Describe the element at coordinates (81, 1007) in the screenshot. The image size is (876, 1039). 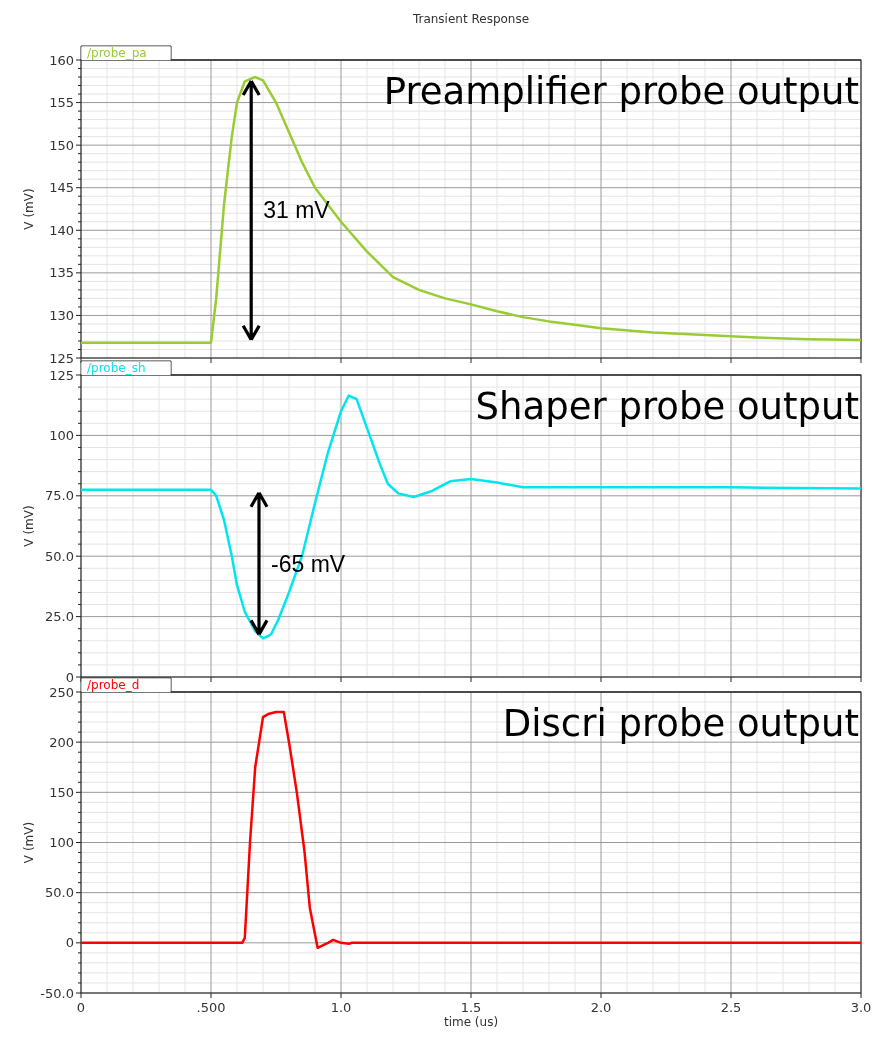
I see `x-tick-label: 0` at that location.